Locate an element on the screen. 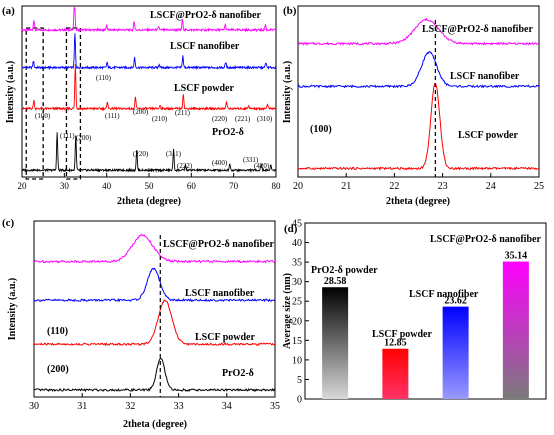  panel-a-hkl-220-black: (220) is located at coordinates (141, 154).